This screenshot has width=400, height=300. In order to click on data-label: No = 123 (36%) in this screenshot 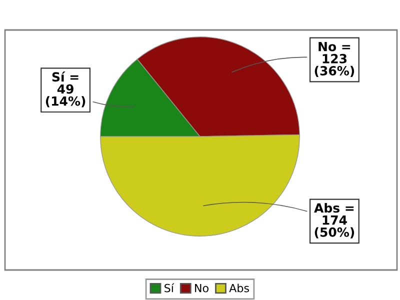, I will do `click(334, 59)`.